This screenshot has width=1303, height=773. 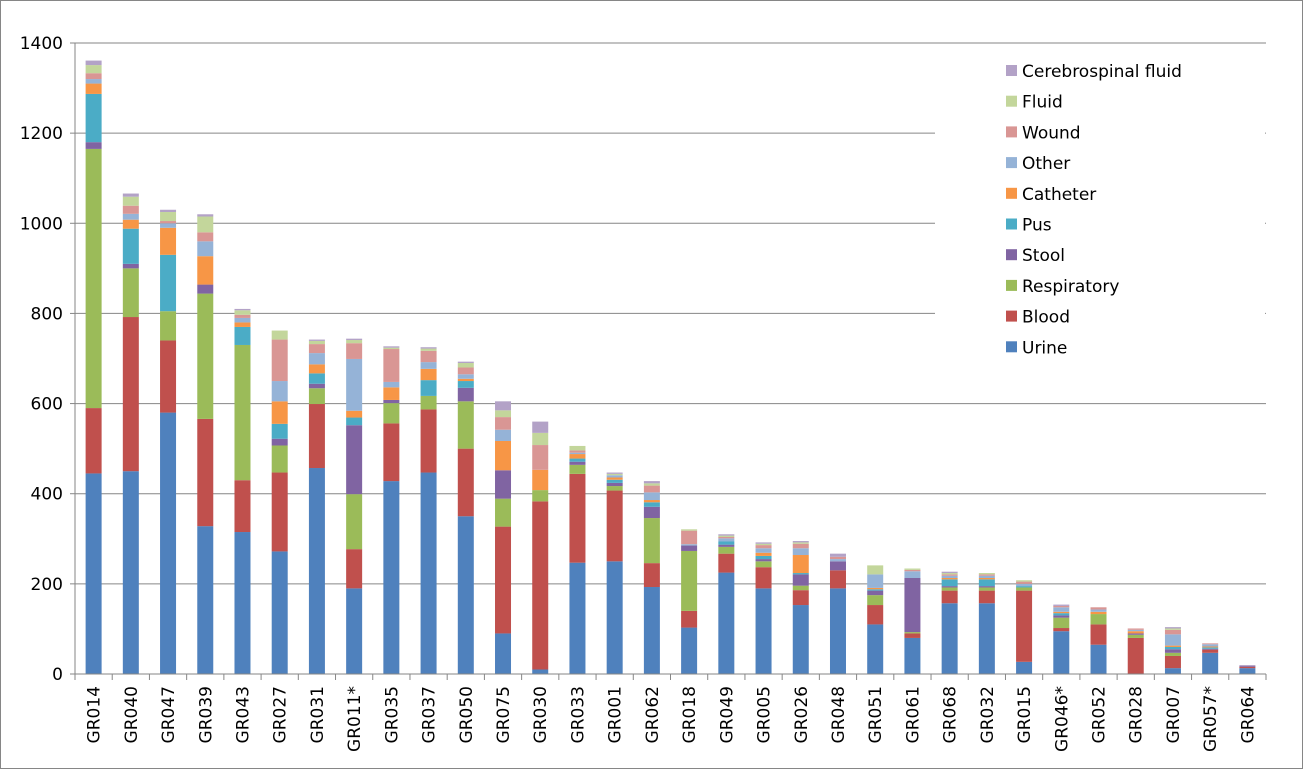 What do you see at coordinates (951, 714) in the screenshot?
I see `x-tick-label: GR068` at bounding box center [951, 714].